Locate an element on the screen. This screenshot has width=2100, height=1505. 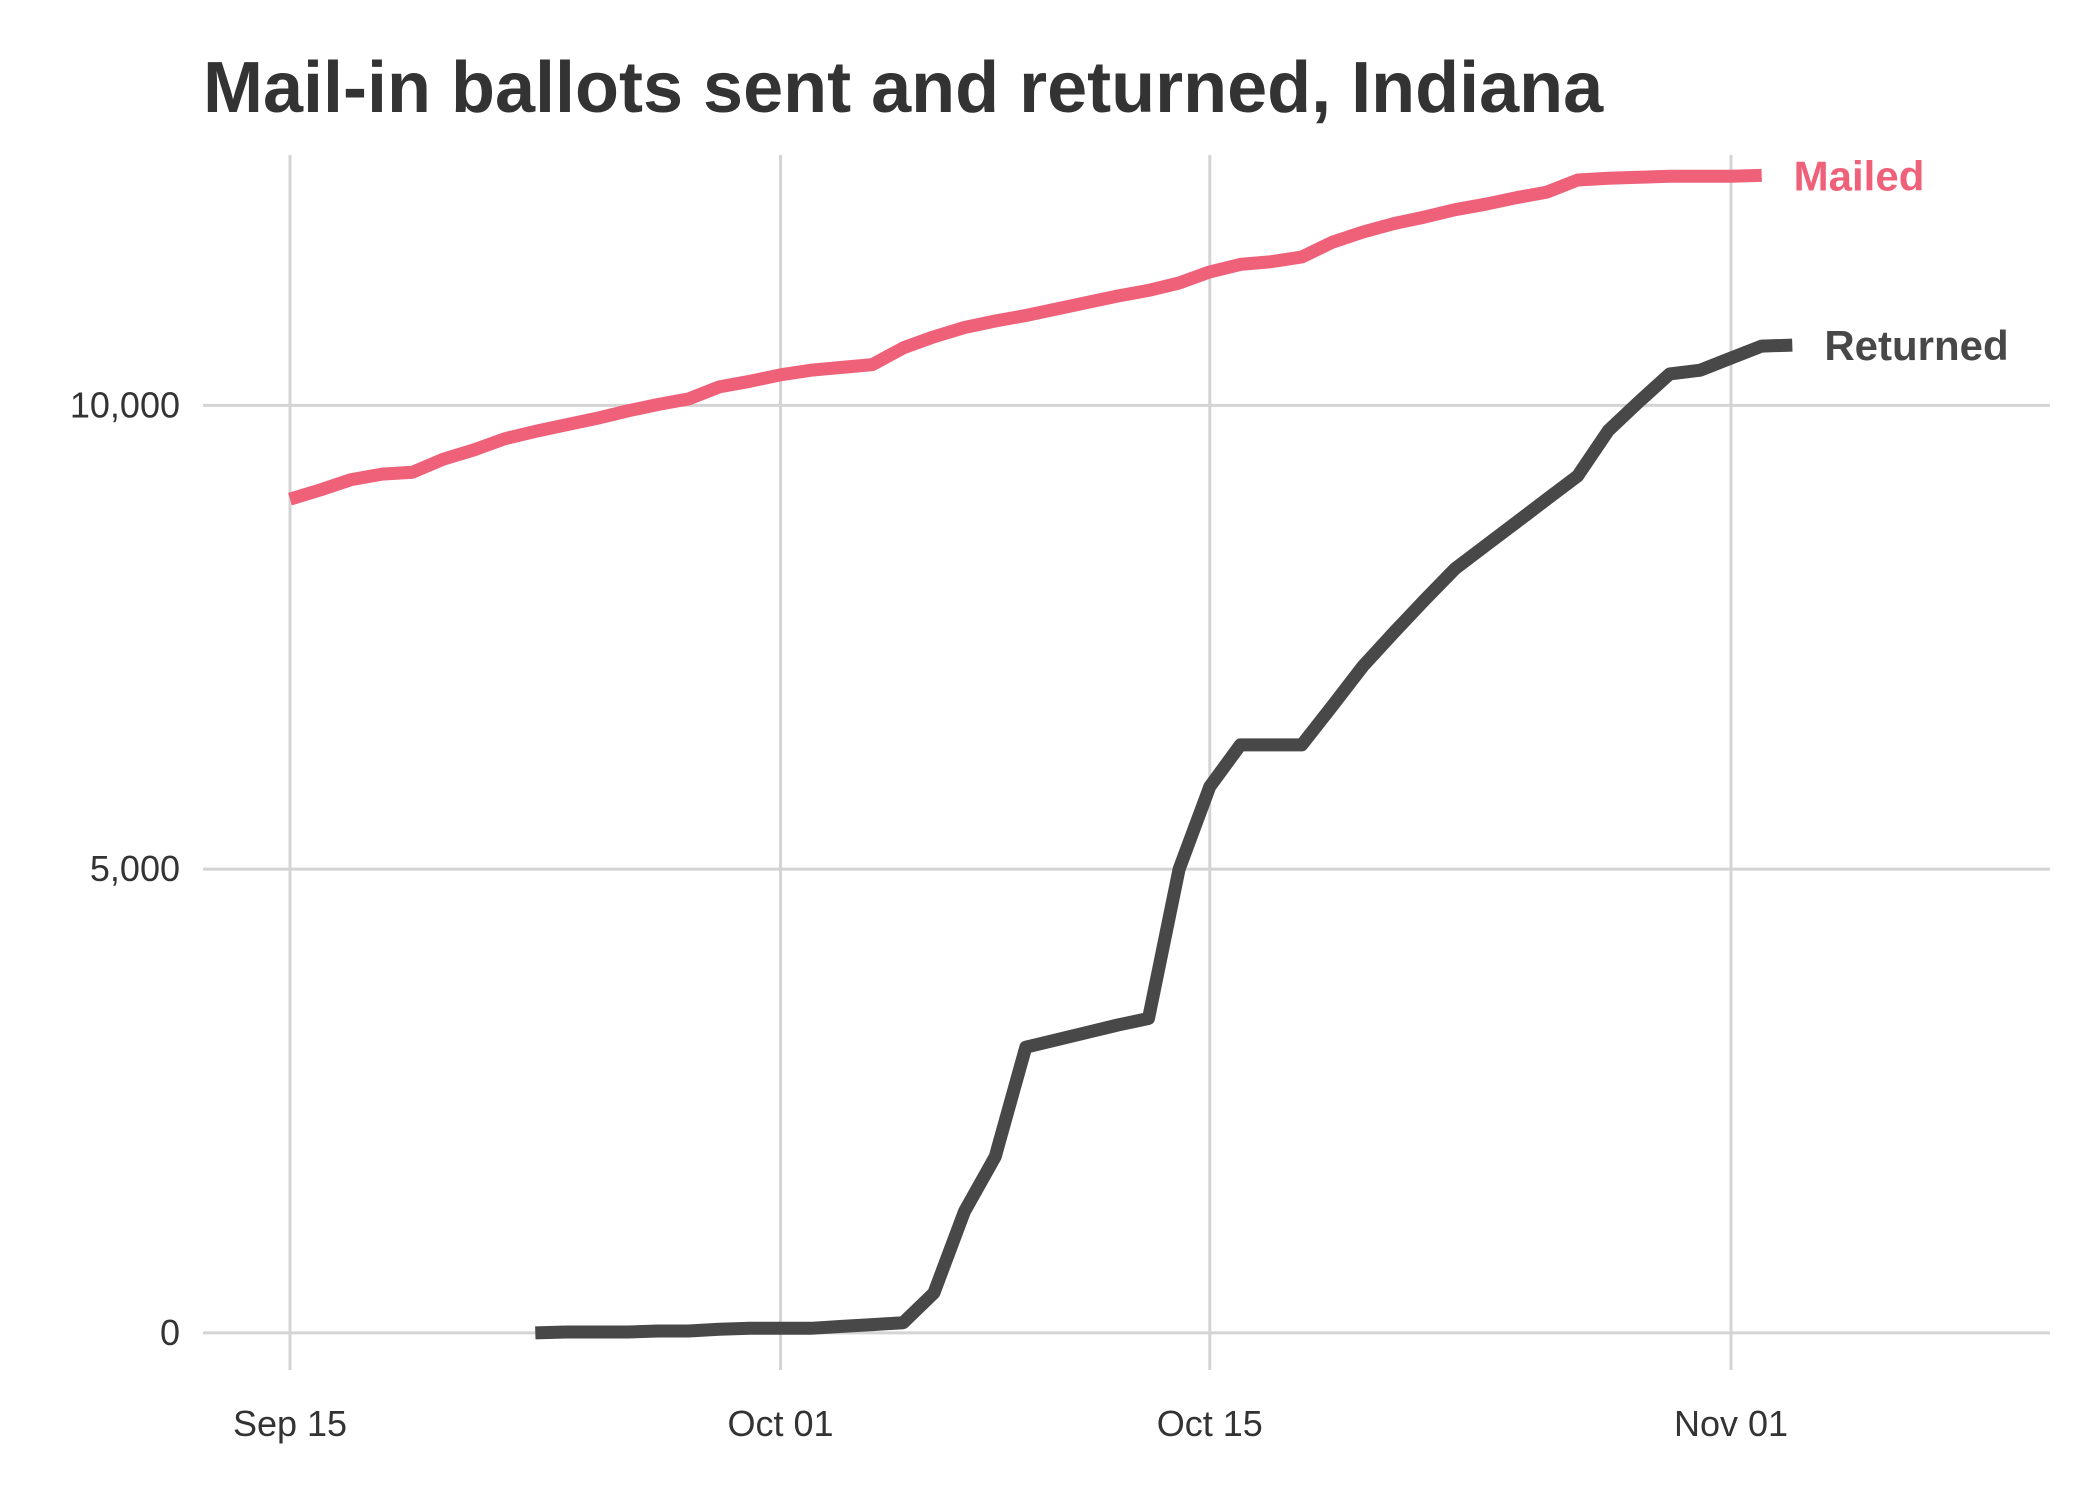
series-labels: Mailed Returned is located at coordinates (1901, 260).